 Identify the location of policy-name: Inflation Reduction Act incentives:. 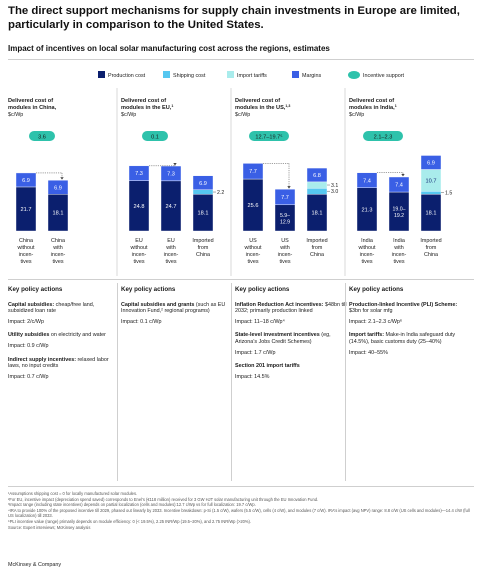
(279, 304).